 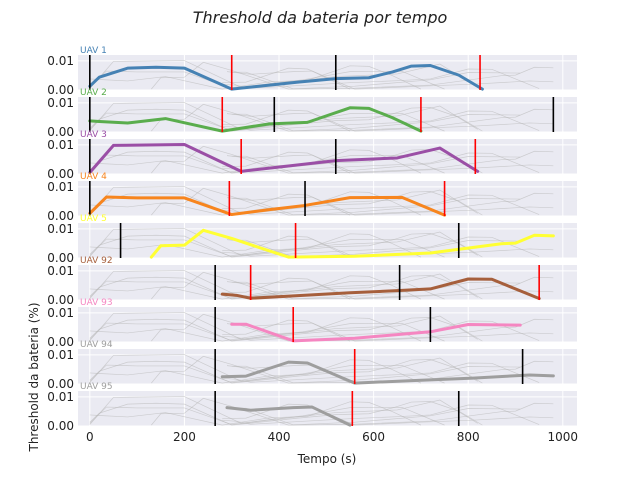 What do you see at coordinates (468, 437) in the screenshot?
I see `x-tick-label: 800` at bounding box center [468, 437].